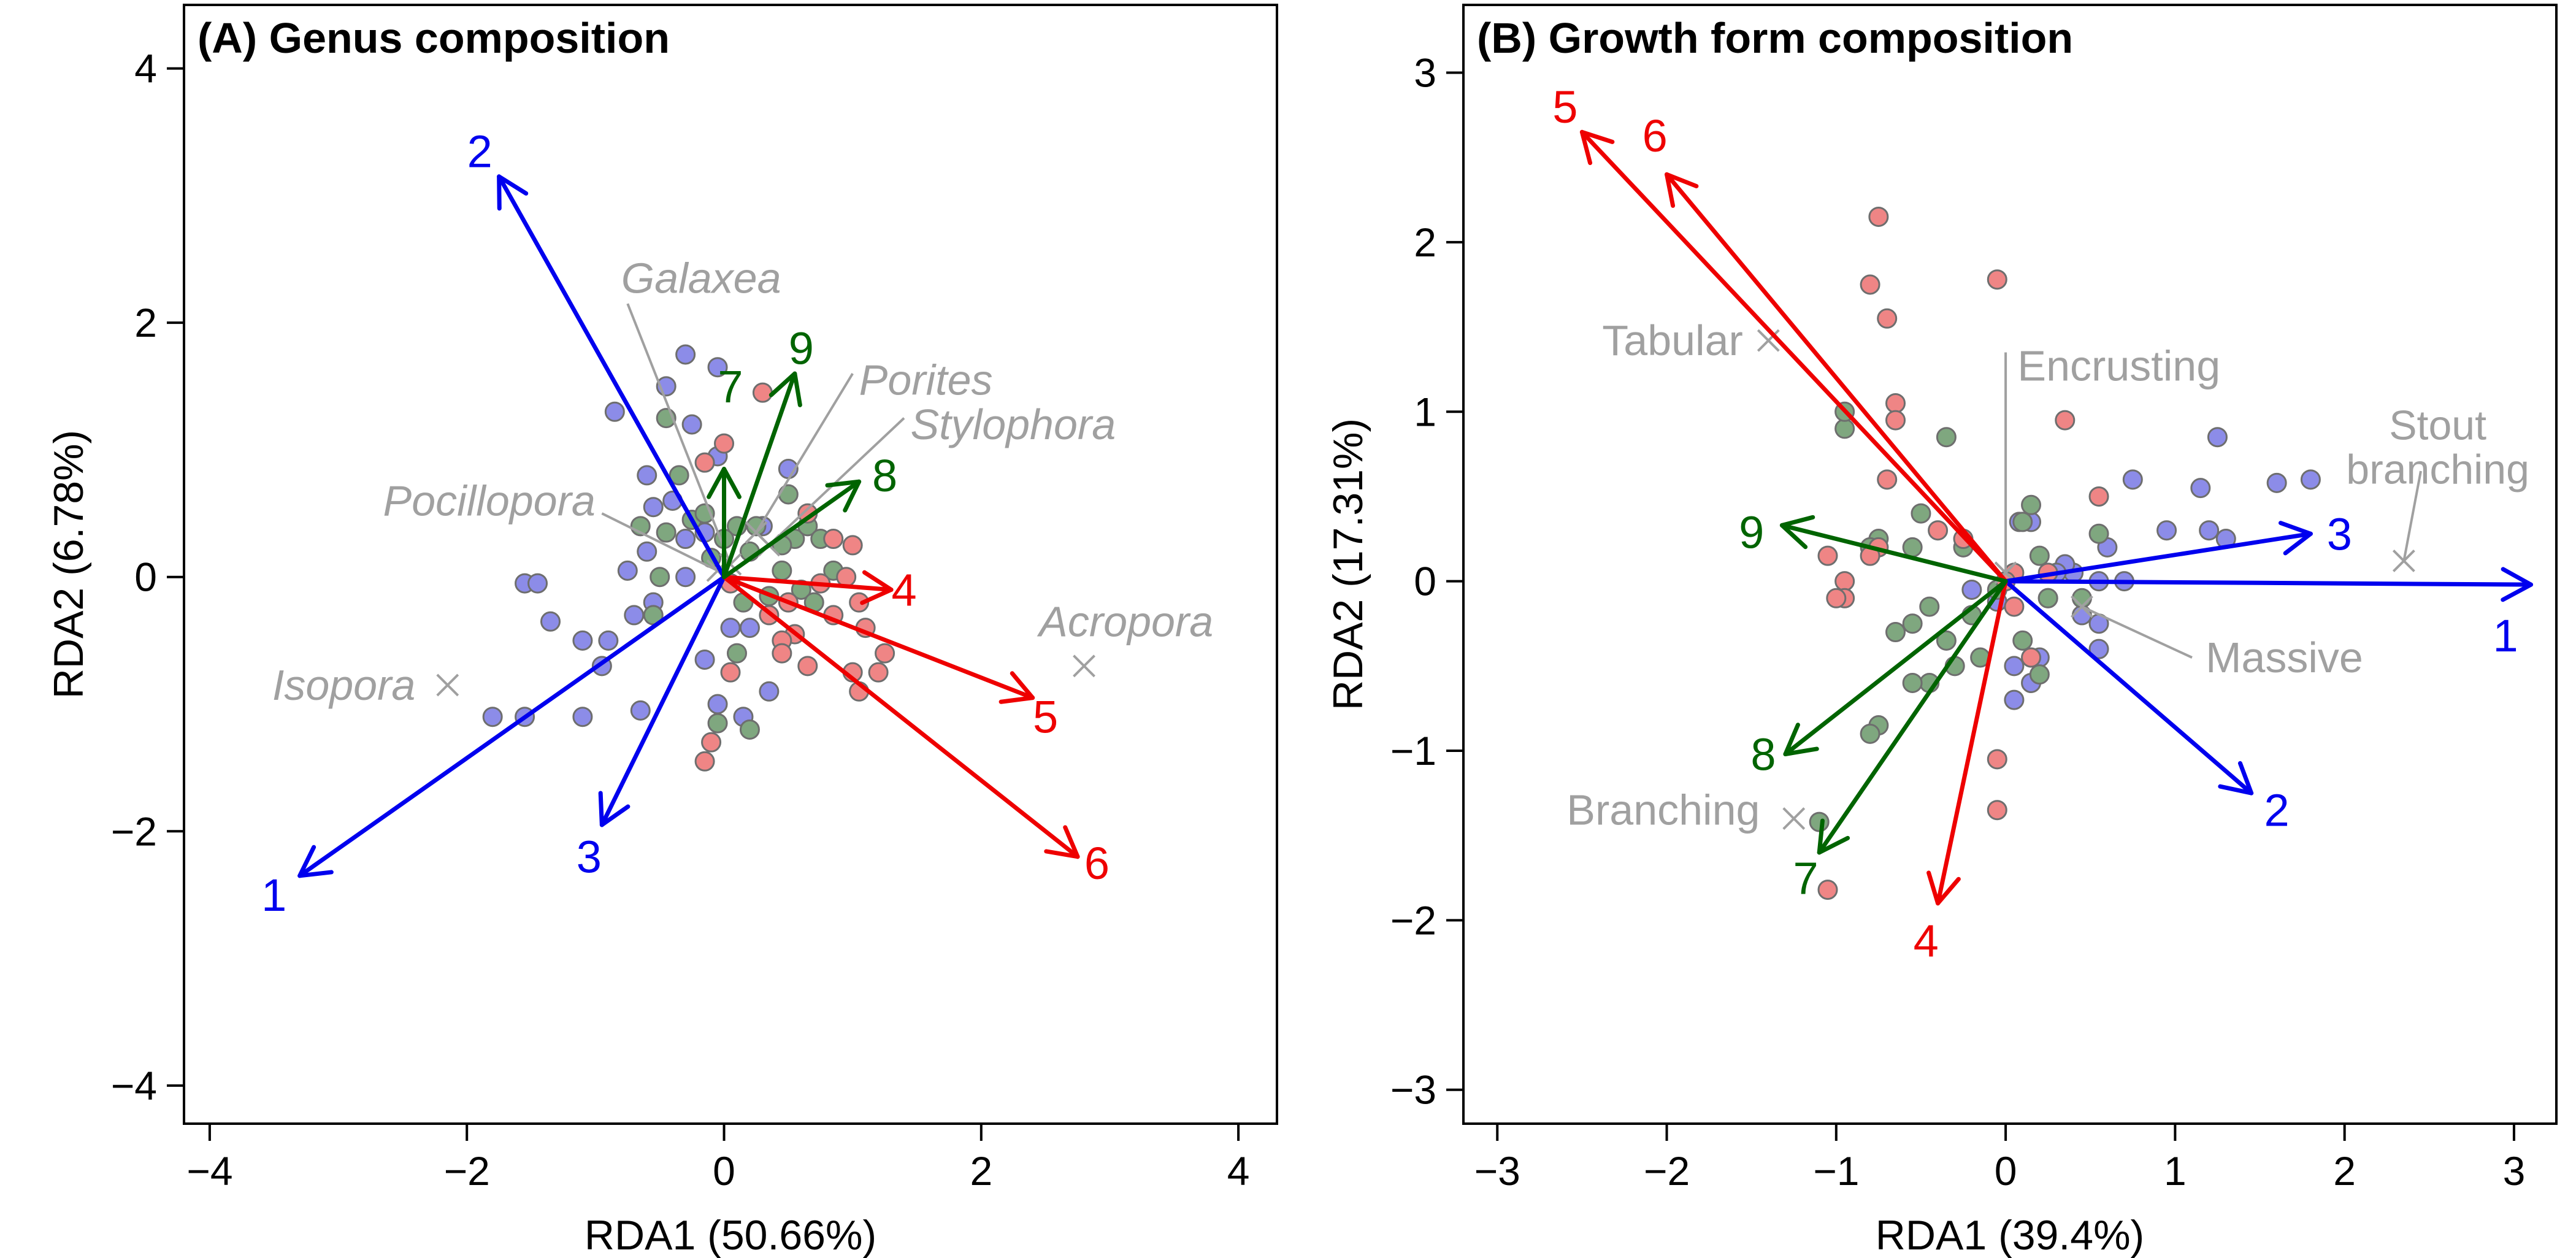  I want to click on species-label: Stout, so click(2437, 425).